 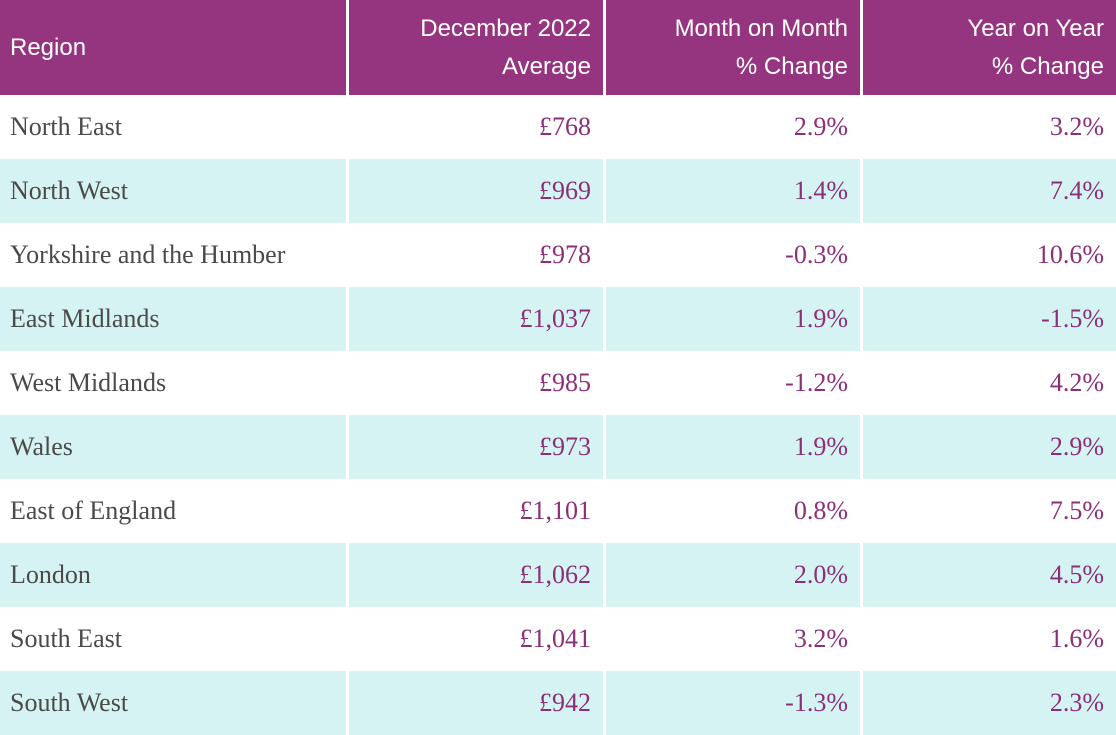 I want to click on mom-cell: 3.2%, so click(x=734, y=639).